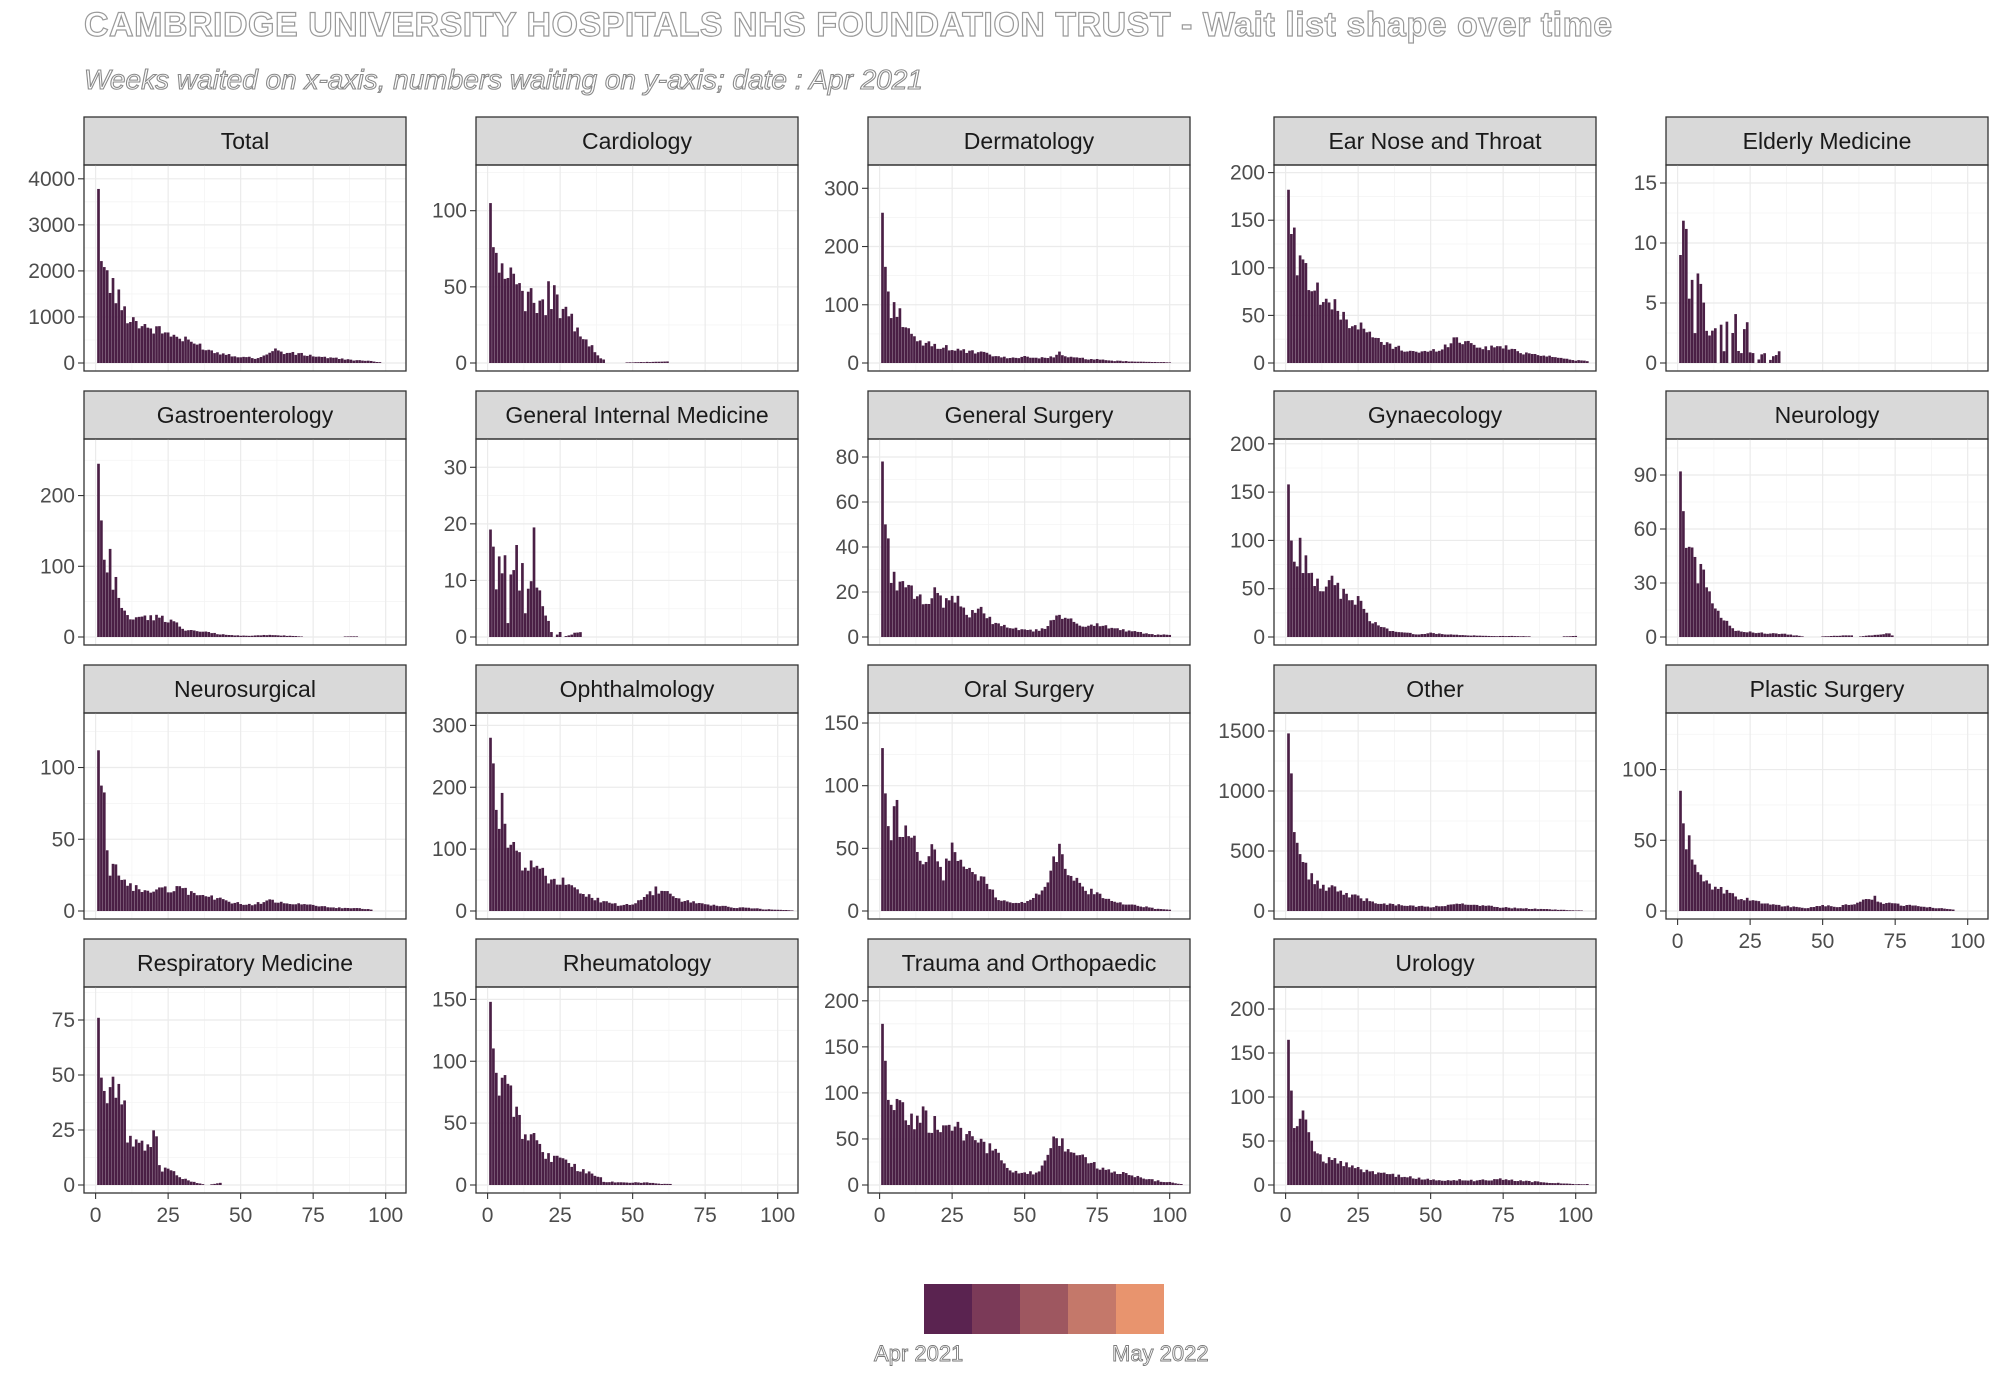  Describe the element at coordinates (461, 637) in the screenshot. I see `y-tick-label: 0` at that location.